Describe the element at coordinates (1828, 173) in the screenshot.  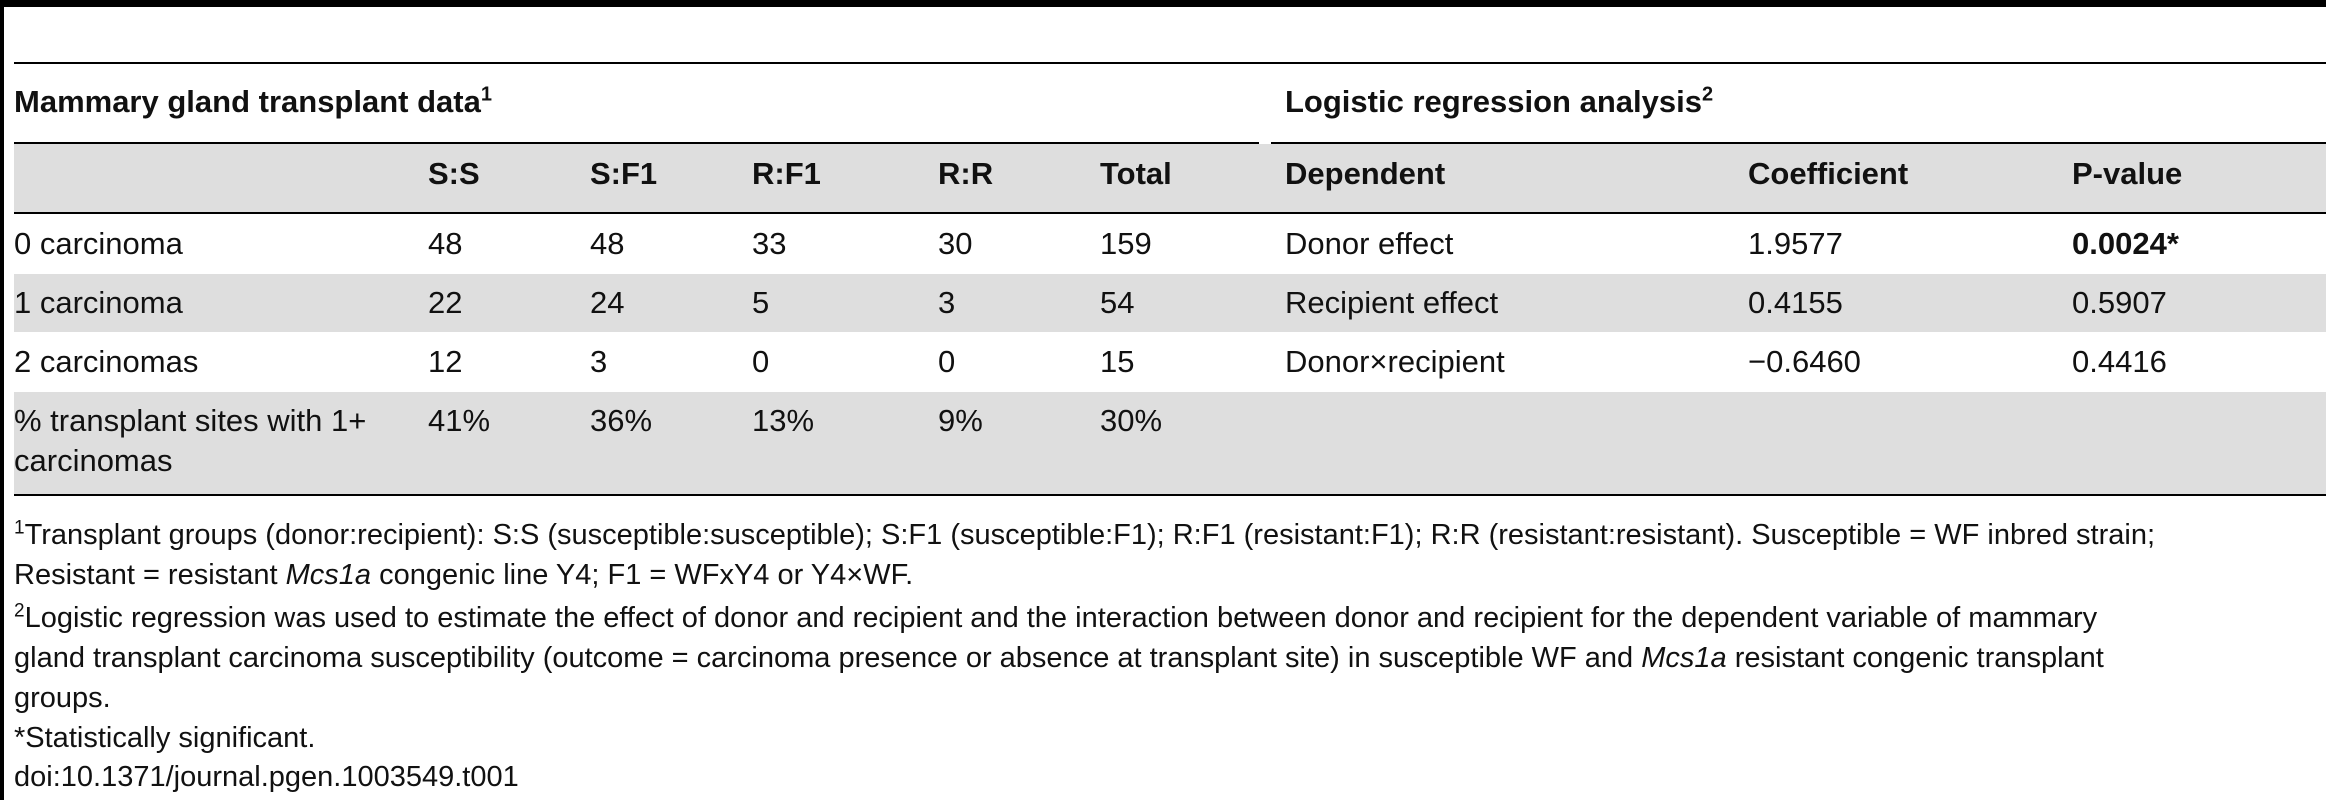
I see `col-header-coefficient: Coefficient` at that location.